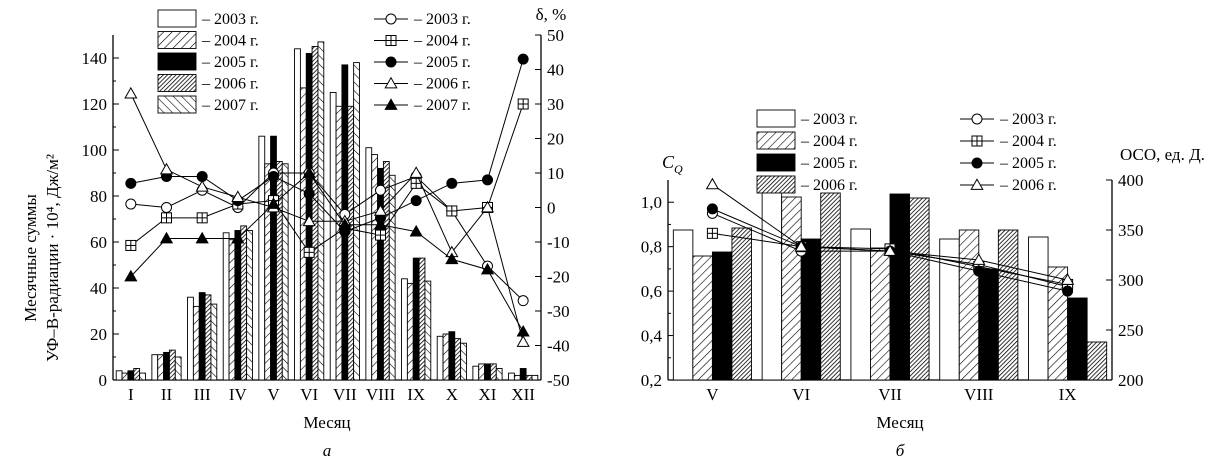 This screenshot has width=1205, height=464. I want to click on b-right-tick-label: 300, so click(1131, 280).